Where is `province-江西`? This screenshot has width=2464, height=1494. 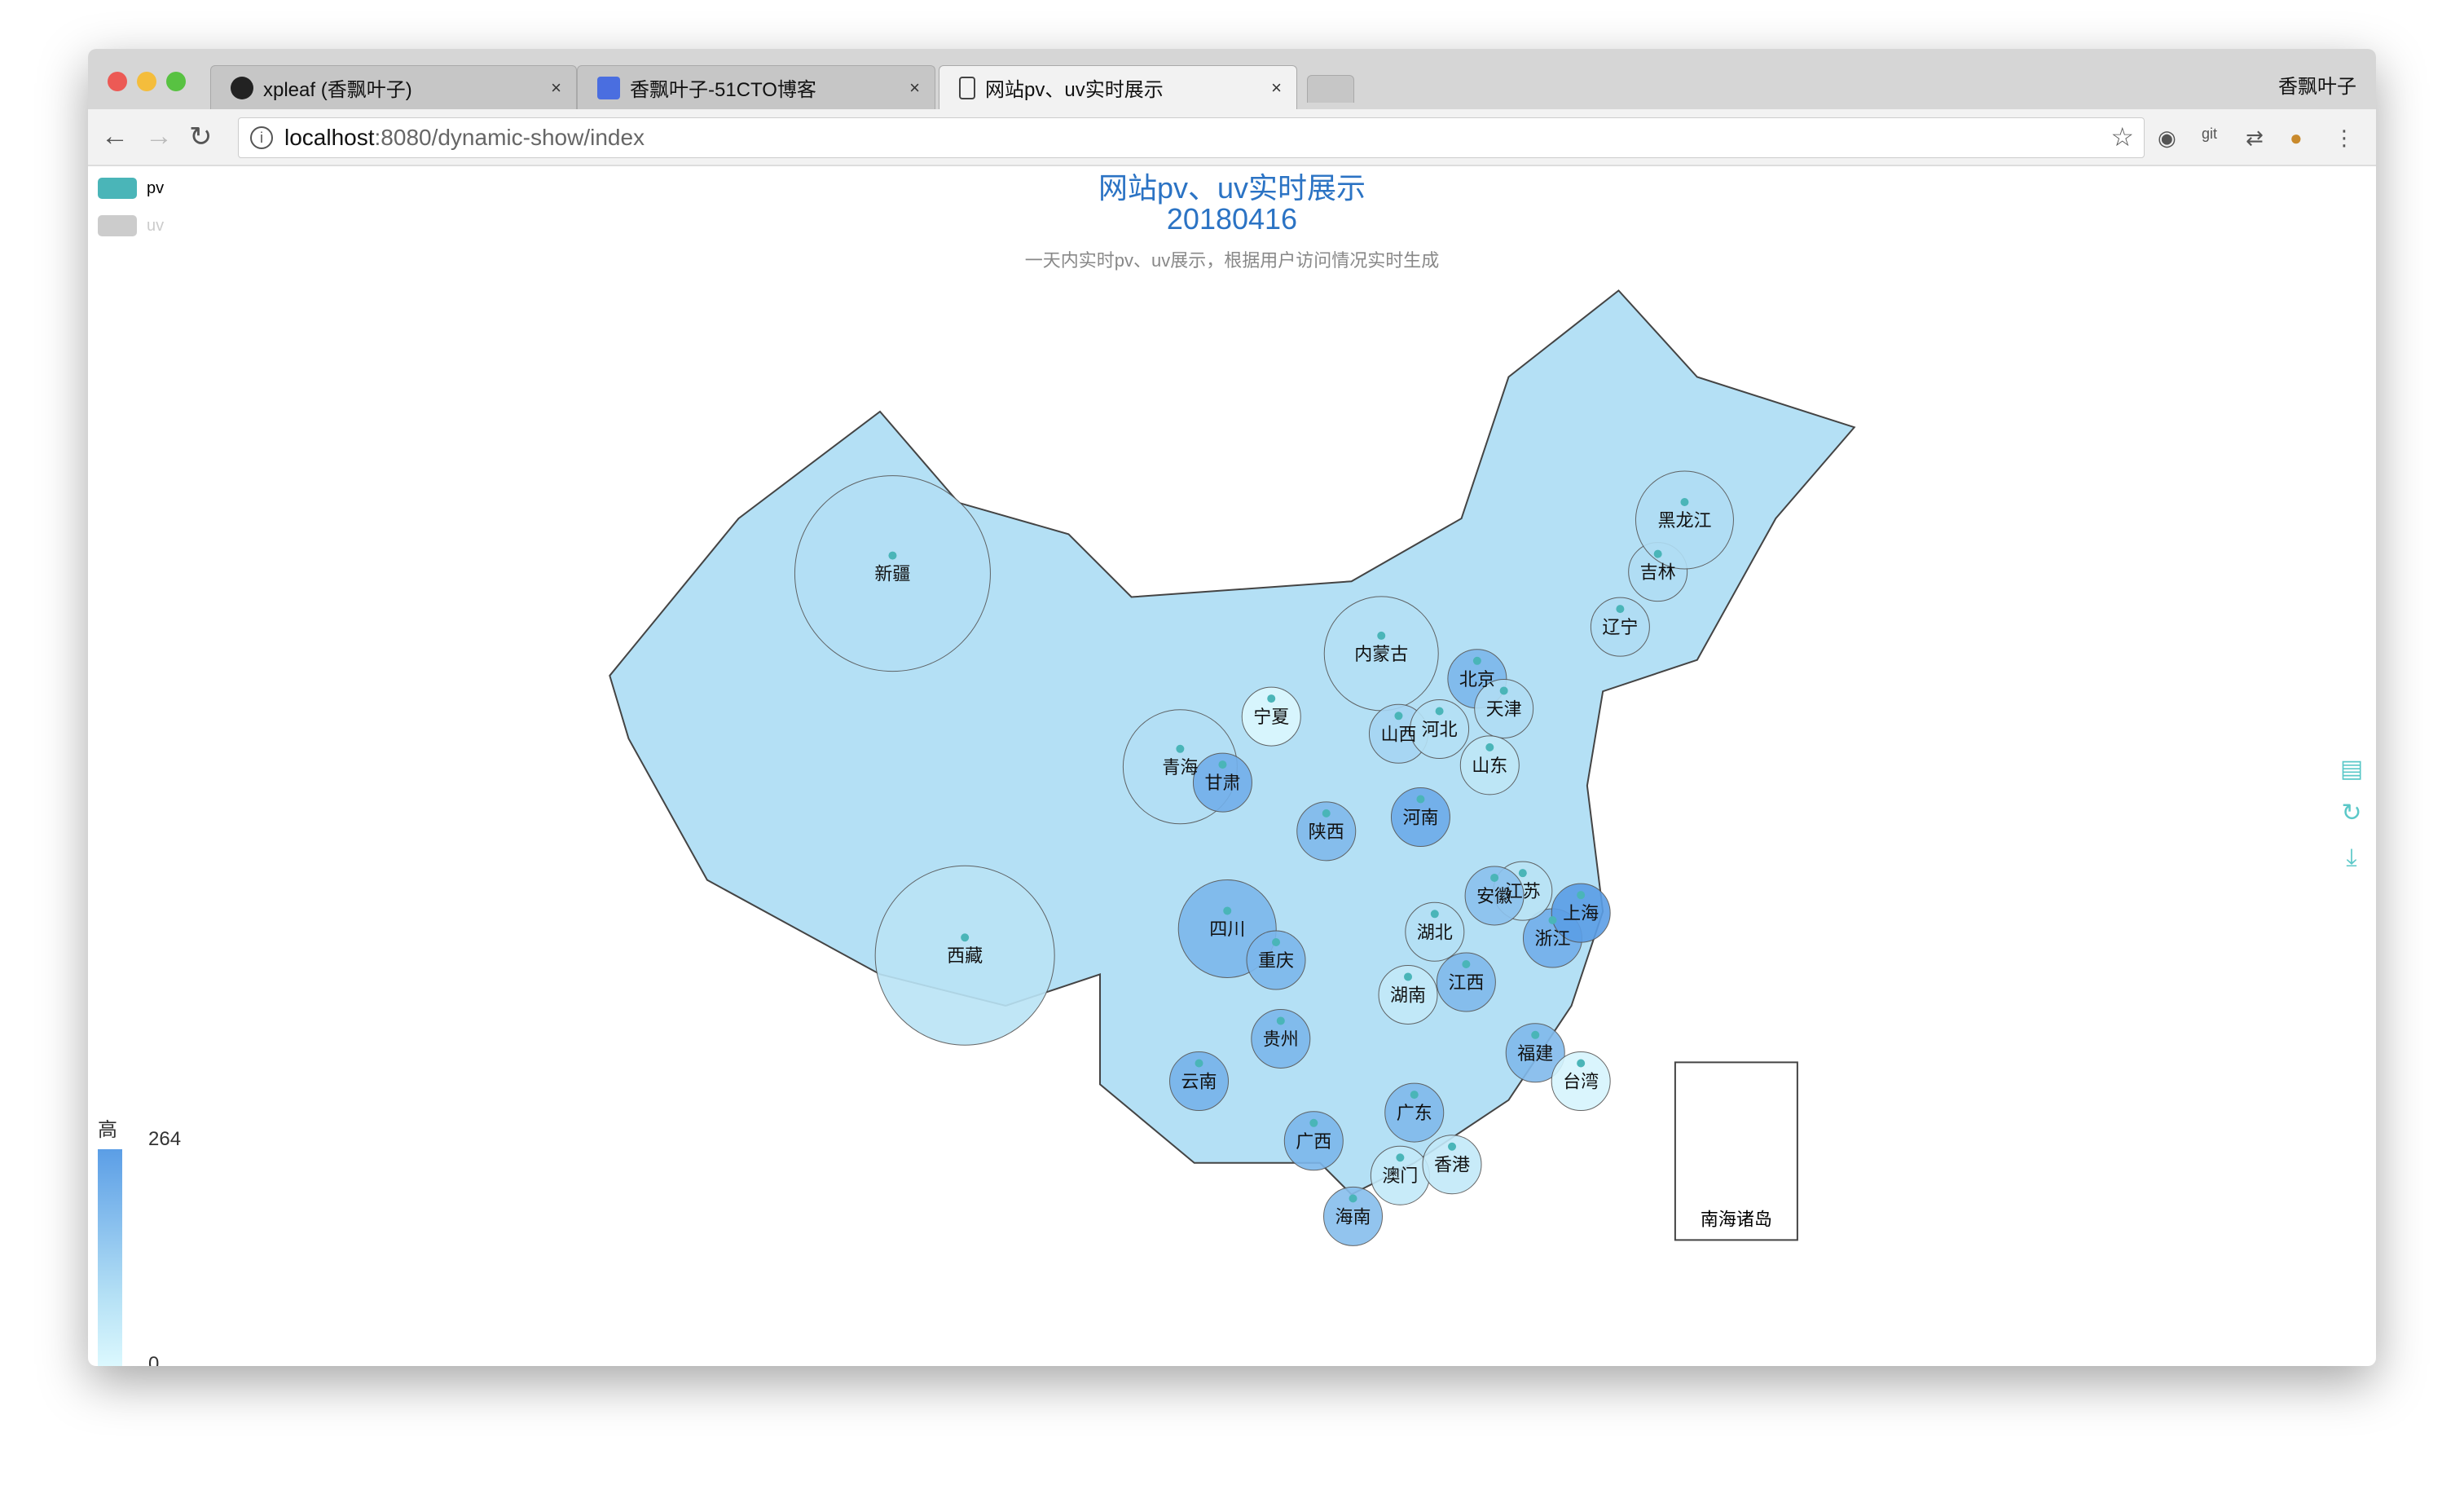
province-江西 is located at coordinates (1466, 982).